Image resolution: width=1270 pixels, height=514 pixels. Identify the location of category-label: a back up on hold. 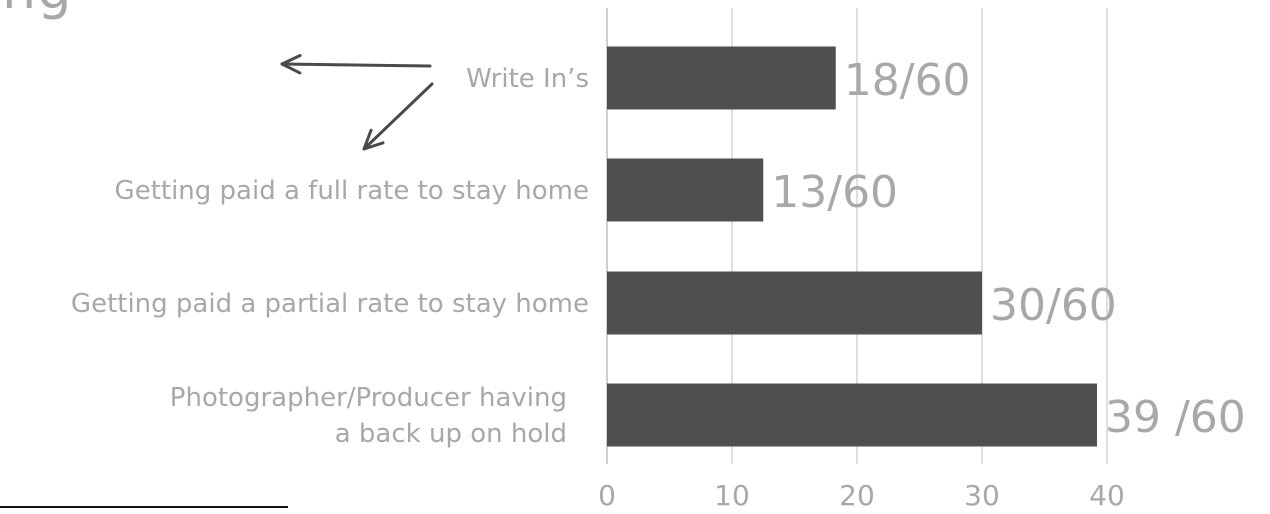
(451, 434).